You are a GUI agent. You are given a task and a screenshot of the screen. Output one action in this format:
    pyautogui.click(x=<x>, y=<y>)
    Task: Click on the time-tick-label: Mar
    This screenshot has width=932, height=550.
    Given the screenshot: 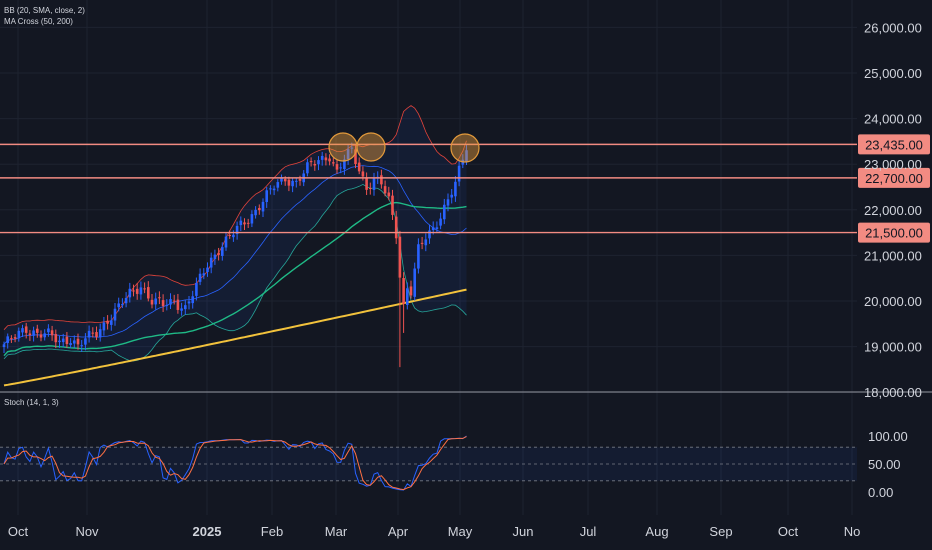 What is the action you would take?
    pyautogui.click(x=336, y=531)
    